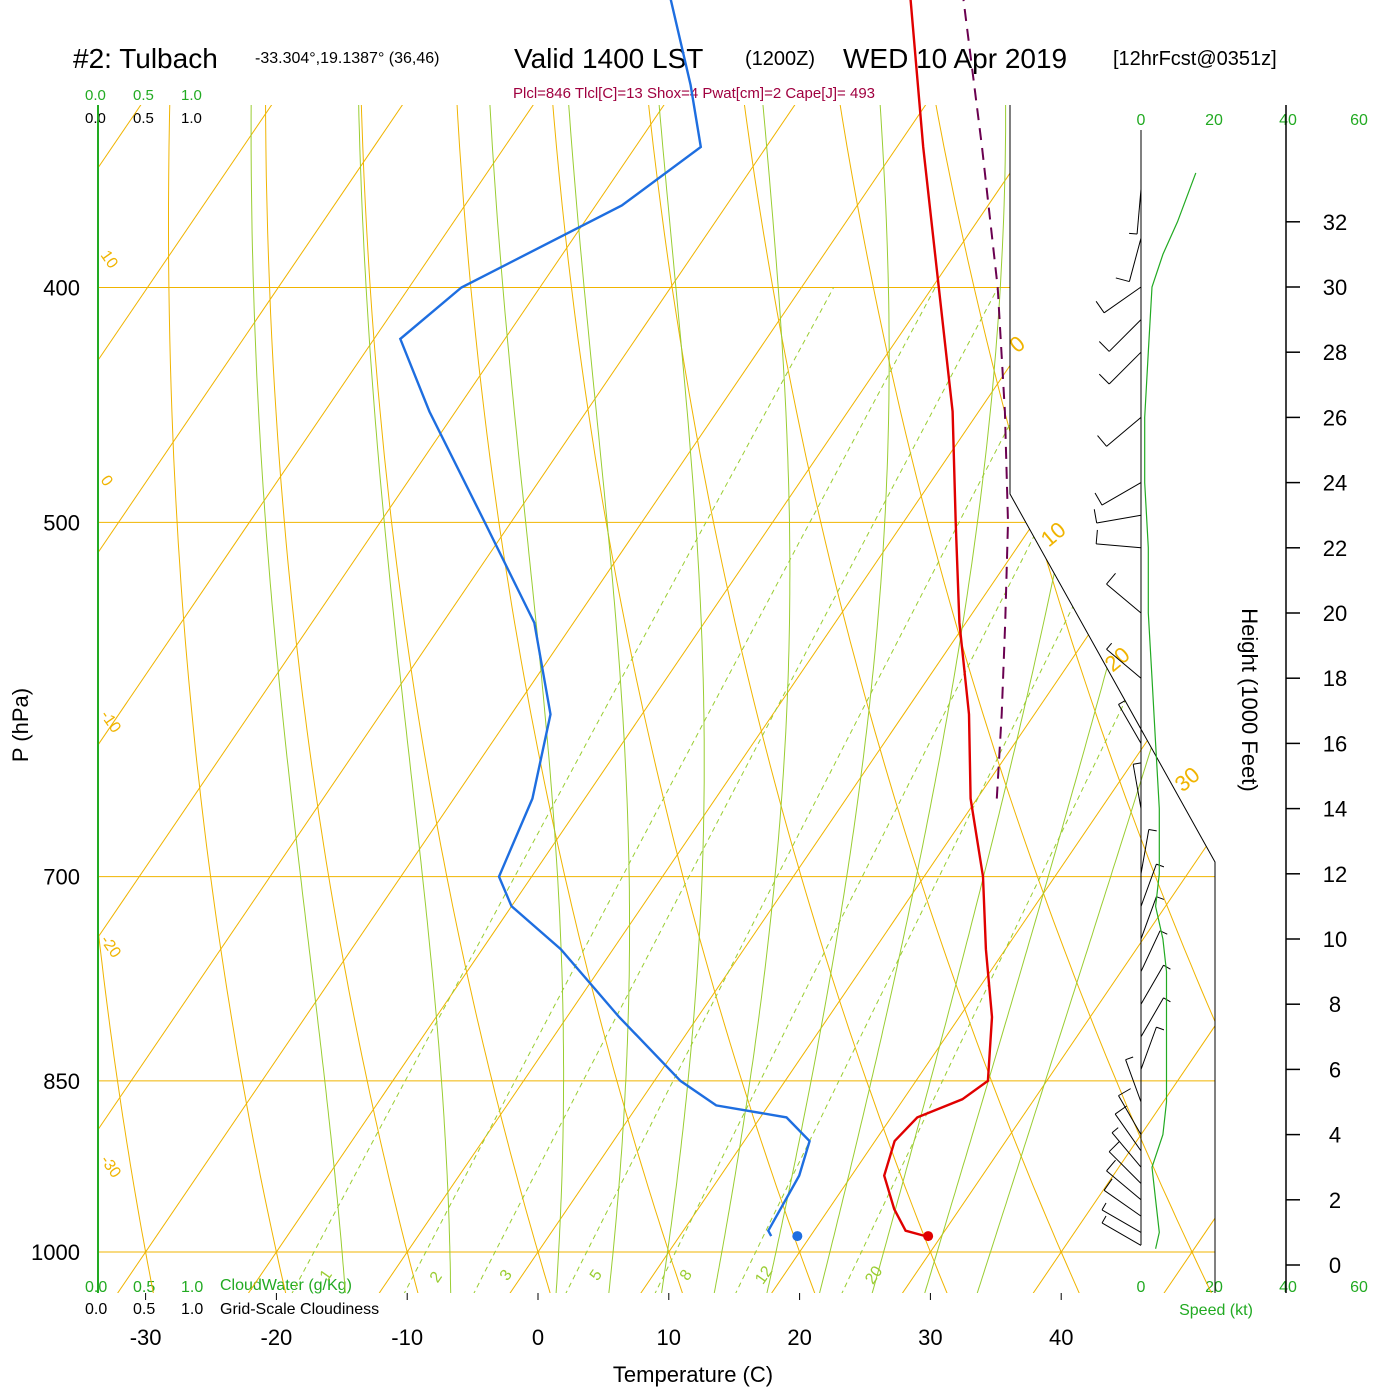 Image resolution: width=1400 pixels, height=1400 pixels. Describe the element at coordinates (693, 1374) in the screenshot. I see `x-axis-title: Temperature (C)` at that location.